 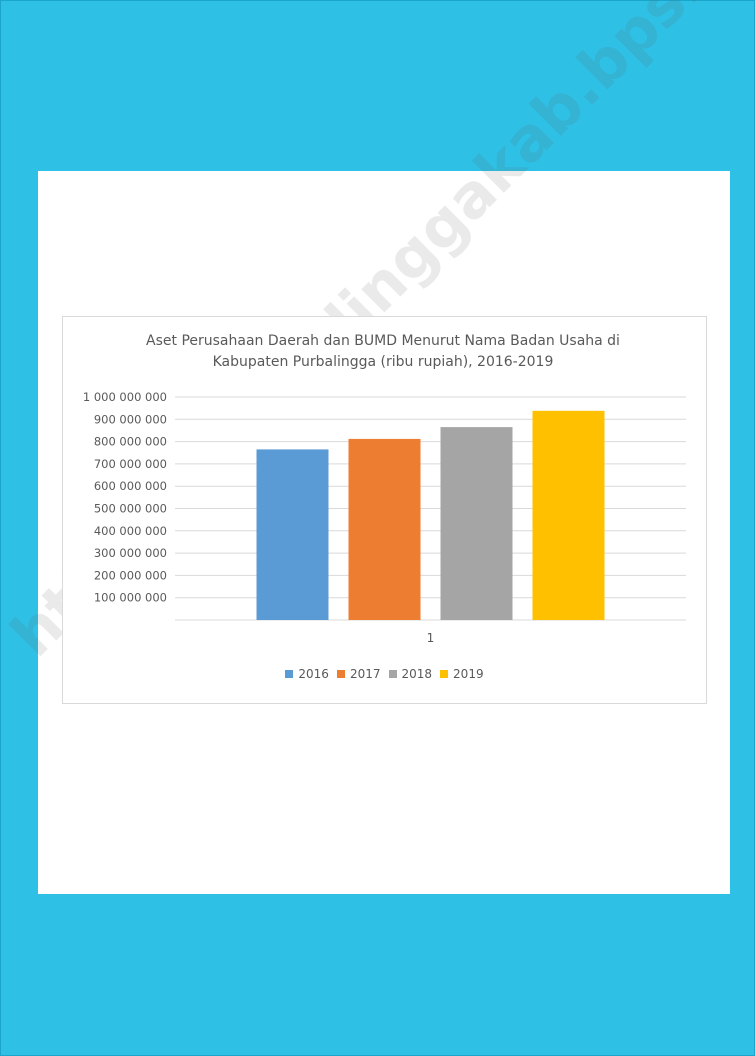 I want to click on legend-item-2018: 2018, so click(x=410, y=674).